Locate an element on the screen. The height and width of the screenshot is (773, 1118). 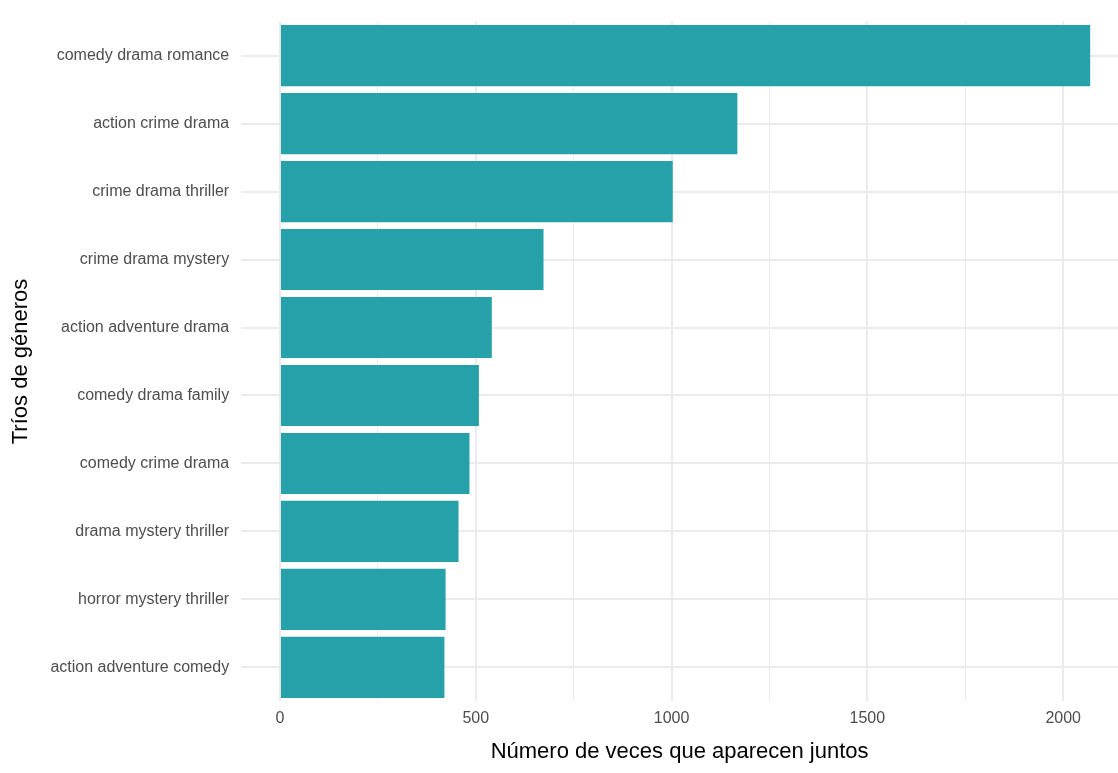
y-tick-label: drama mystery thriller is located at coordinates (152, 530).